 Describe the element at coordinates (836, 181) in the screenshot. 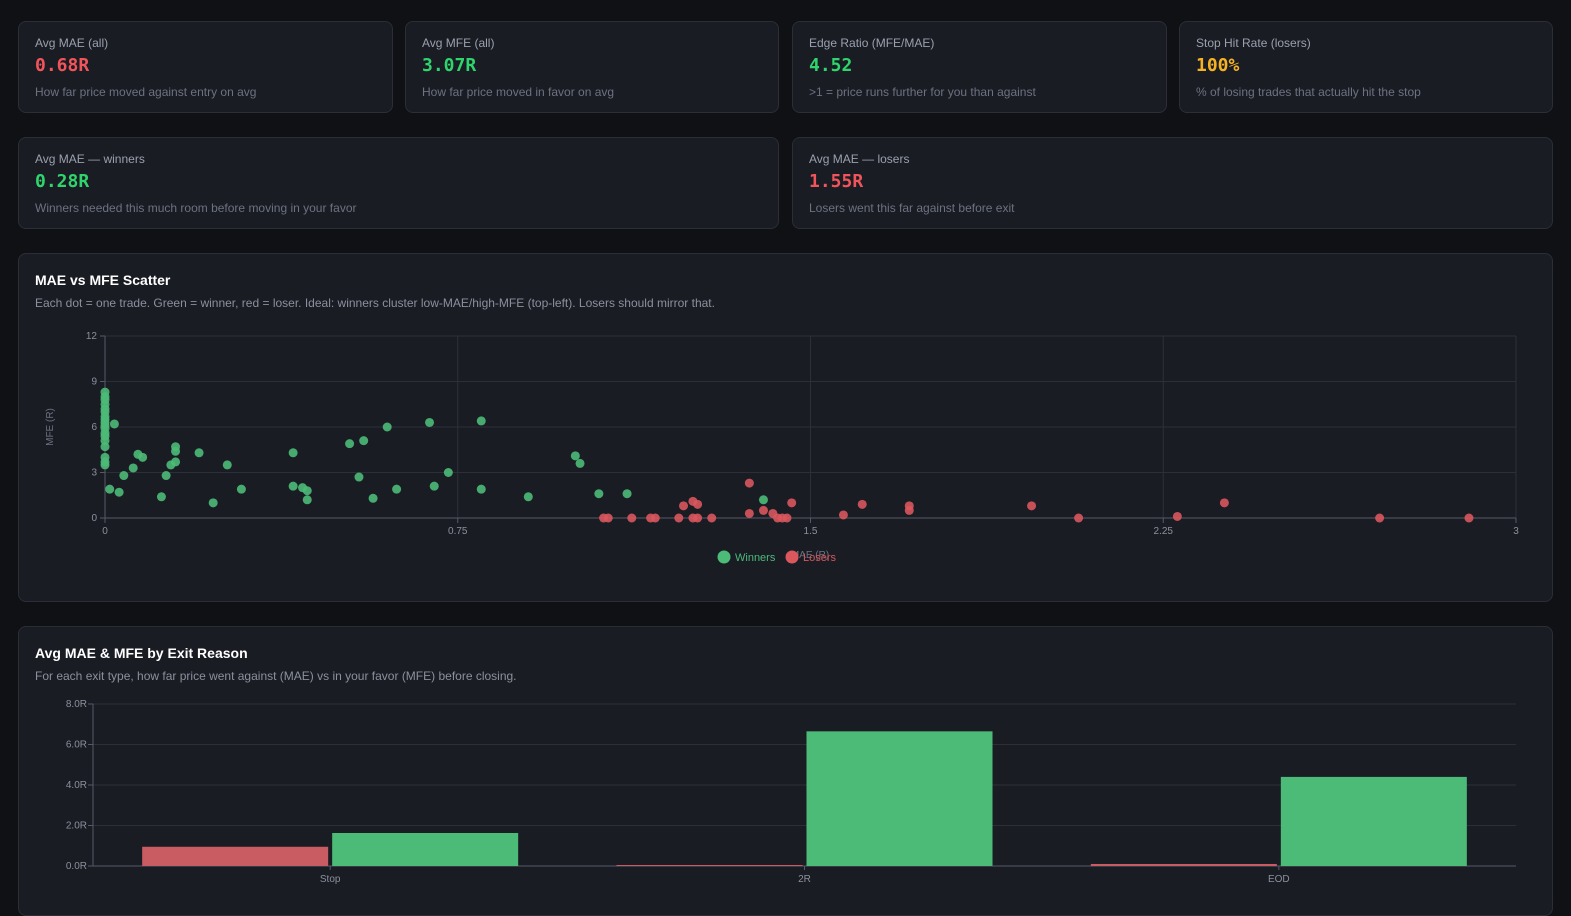

I see `stat-value: 1.55R` at that location.